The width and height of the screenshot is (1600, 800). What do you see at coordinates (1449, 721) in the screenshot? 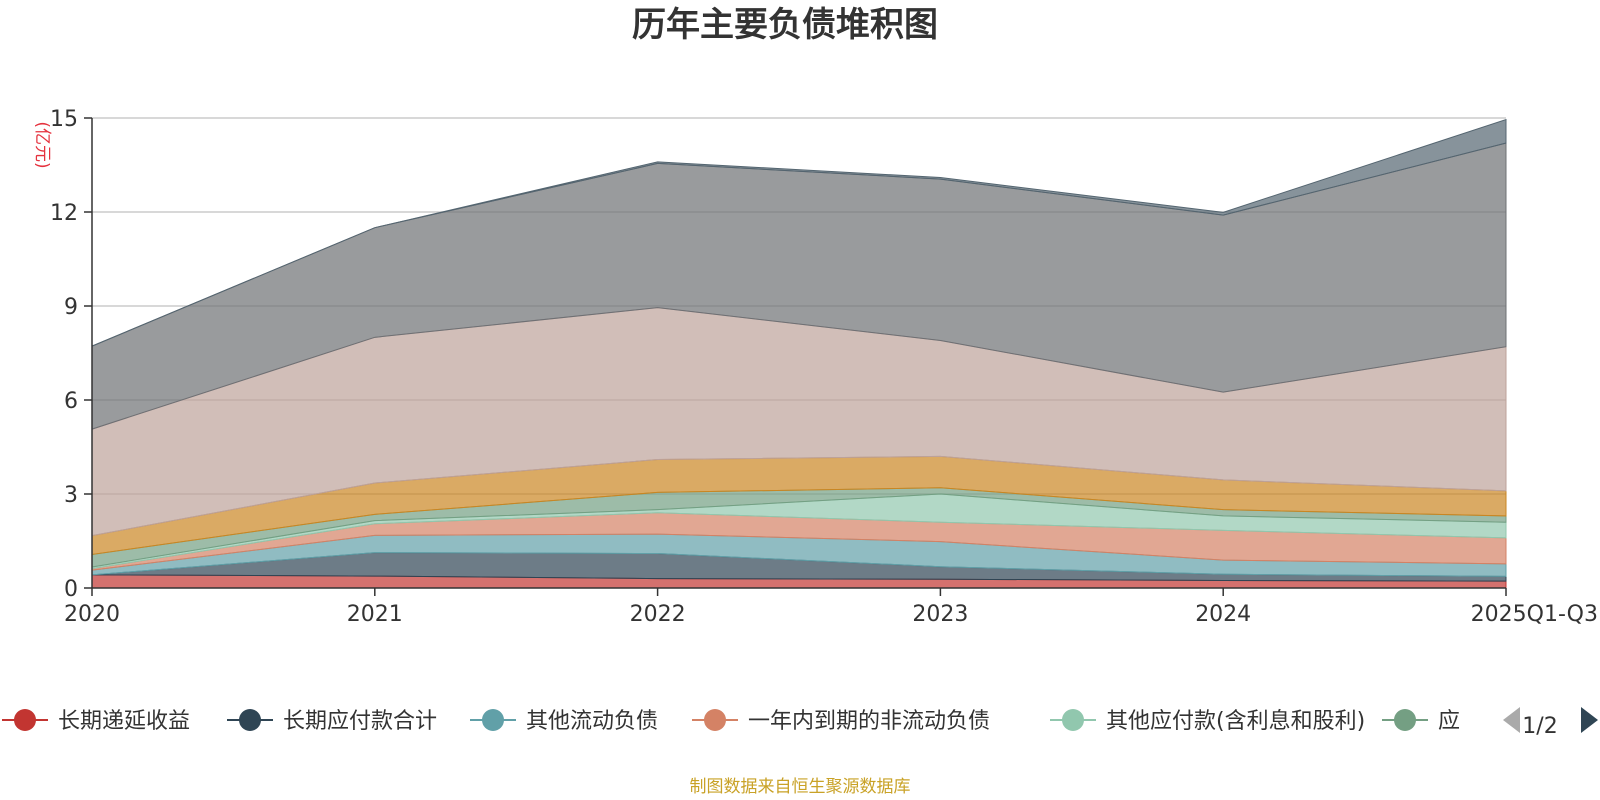
I see `legend-label-5: 应` at bounding box center [1449, 721].